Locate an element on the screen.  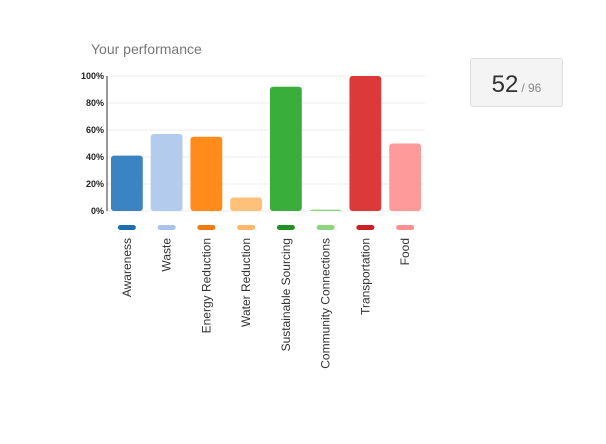
y-tick-label: 60% is located at coordinates (95, 130).